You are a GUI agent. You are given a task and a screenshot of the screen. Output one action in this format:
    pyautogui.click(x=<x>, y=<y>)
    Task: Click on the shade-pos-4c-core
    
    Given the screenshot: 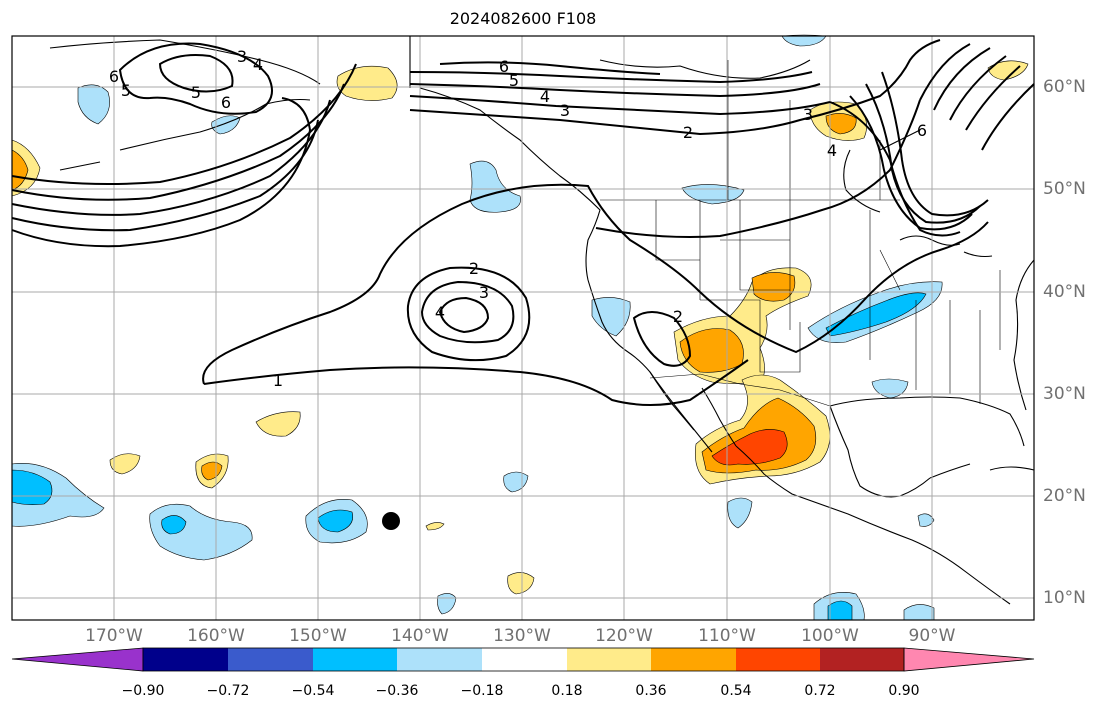 What is the action you would take?
    pyautogui.click(x=773, y=287)
    